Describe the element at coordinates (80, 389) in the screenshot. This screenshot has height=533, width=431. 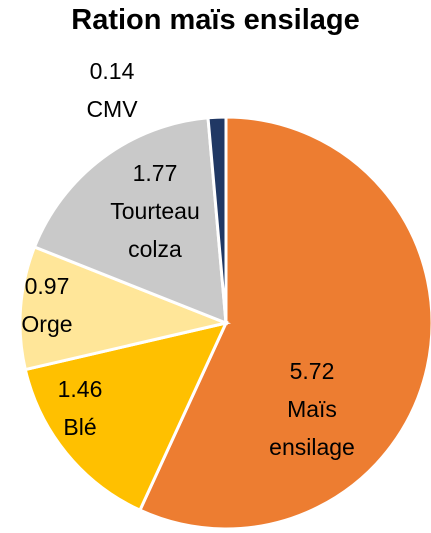
I see `value-label: 1.46` at that location.